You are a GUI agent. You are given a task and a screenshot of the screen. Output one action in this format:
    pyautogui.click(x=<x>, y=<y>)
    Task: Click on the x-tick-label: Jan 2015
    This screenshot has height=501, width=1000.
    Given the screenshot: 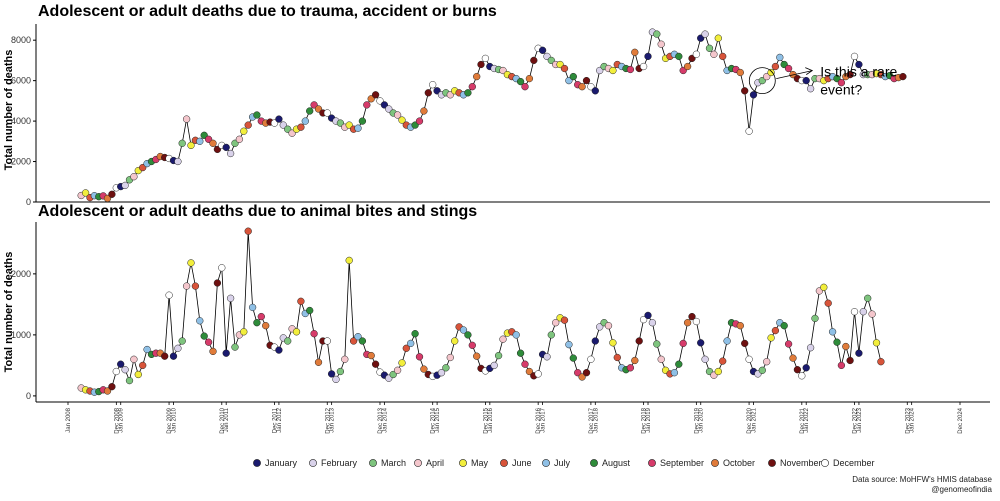 What is the action you would take?
    pyautogui.click(x=438, y=419)
    